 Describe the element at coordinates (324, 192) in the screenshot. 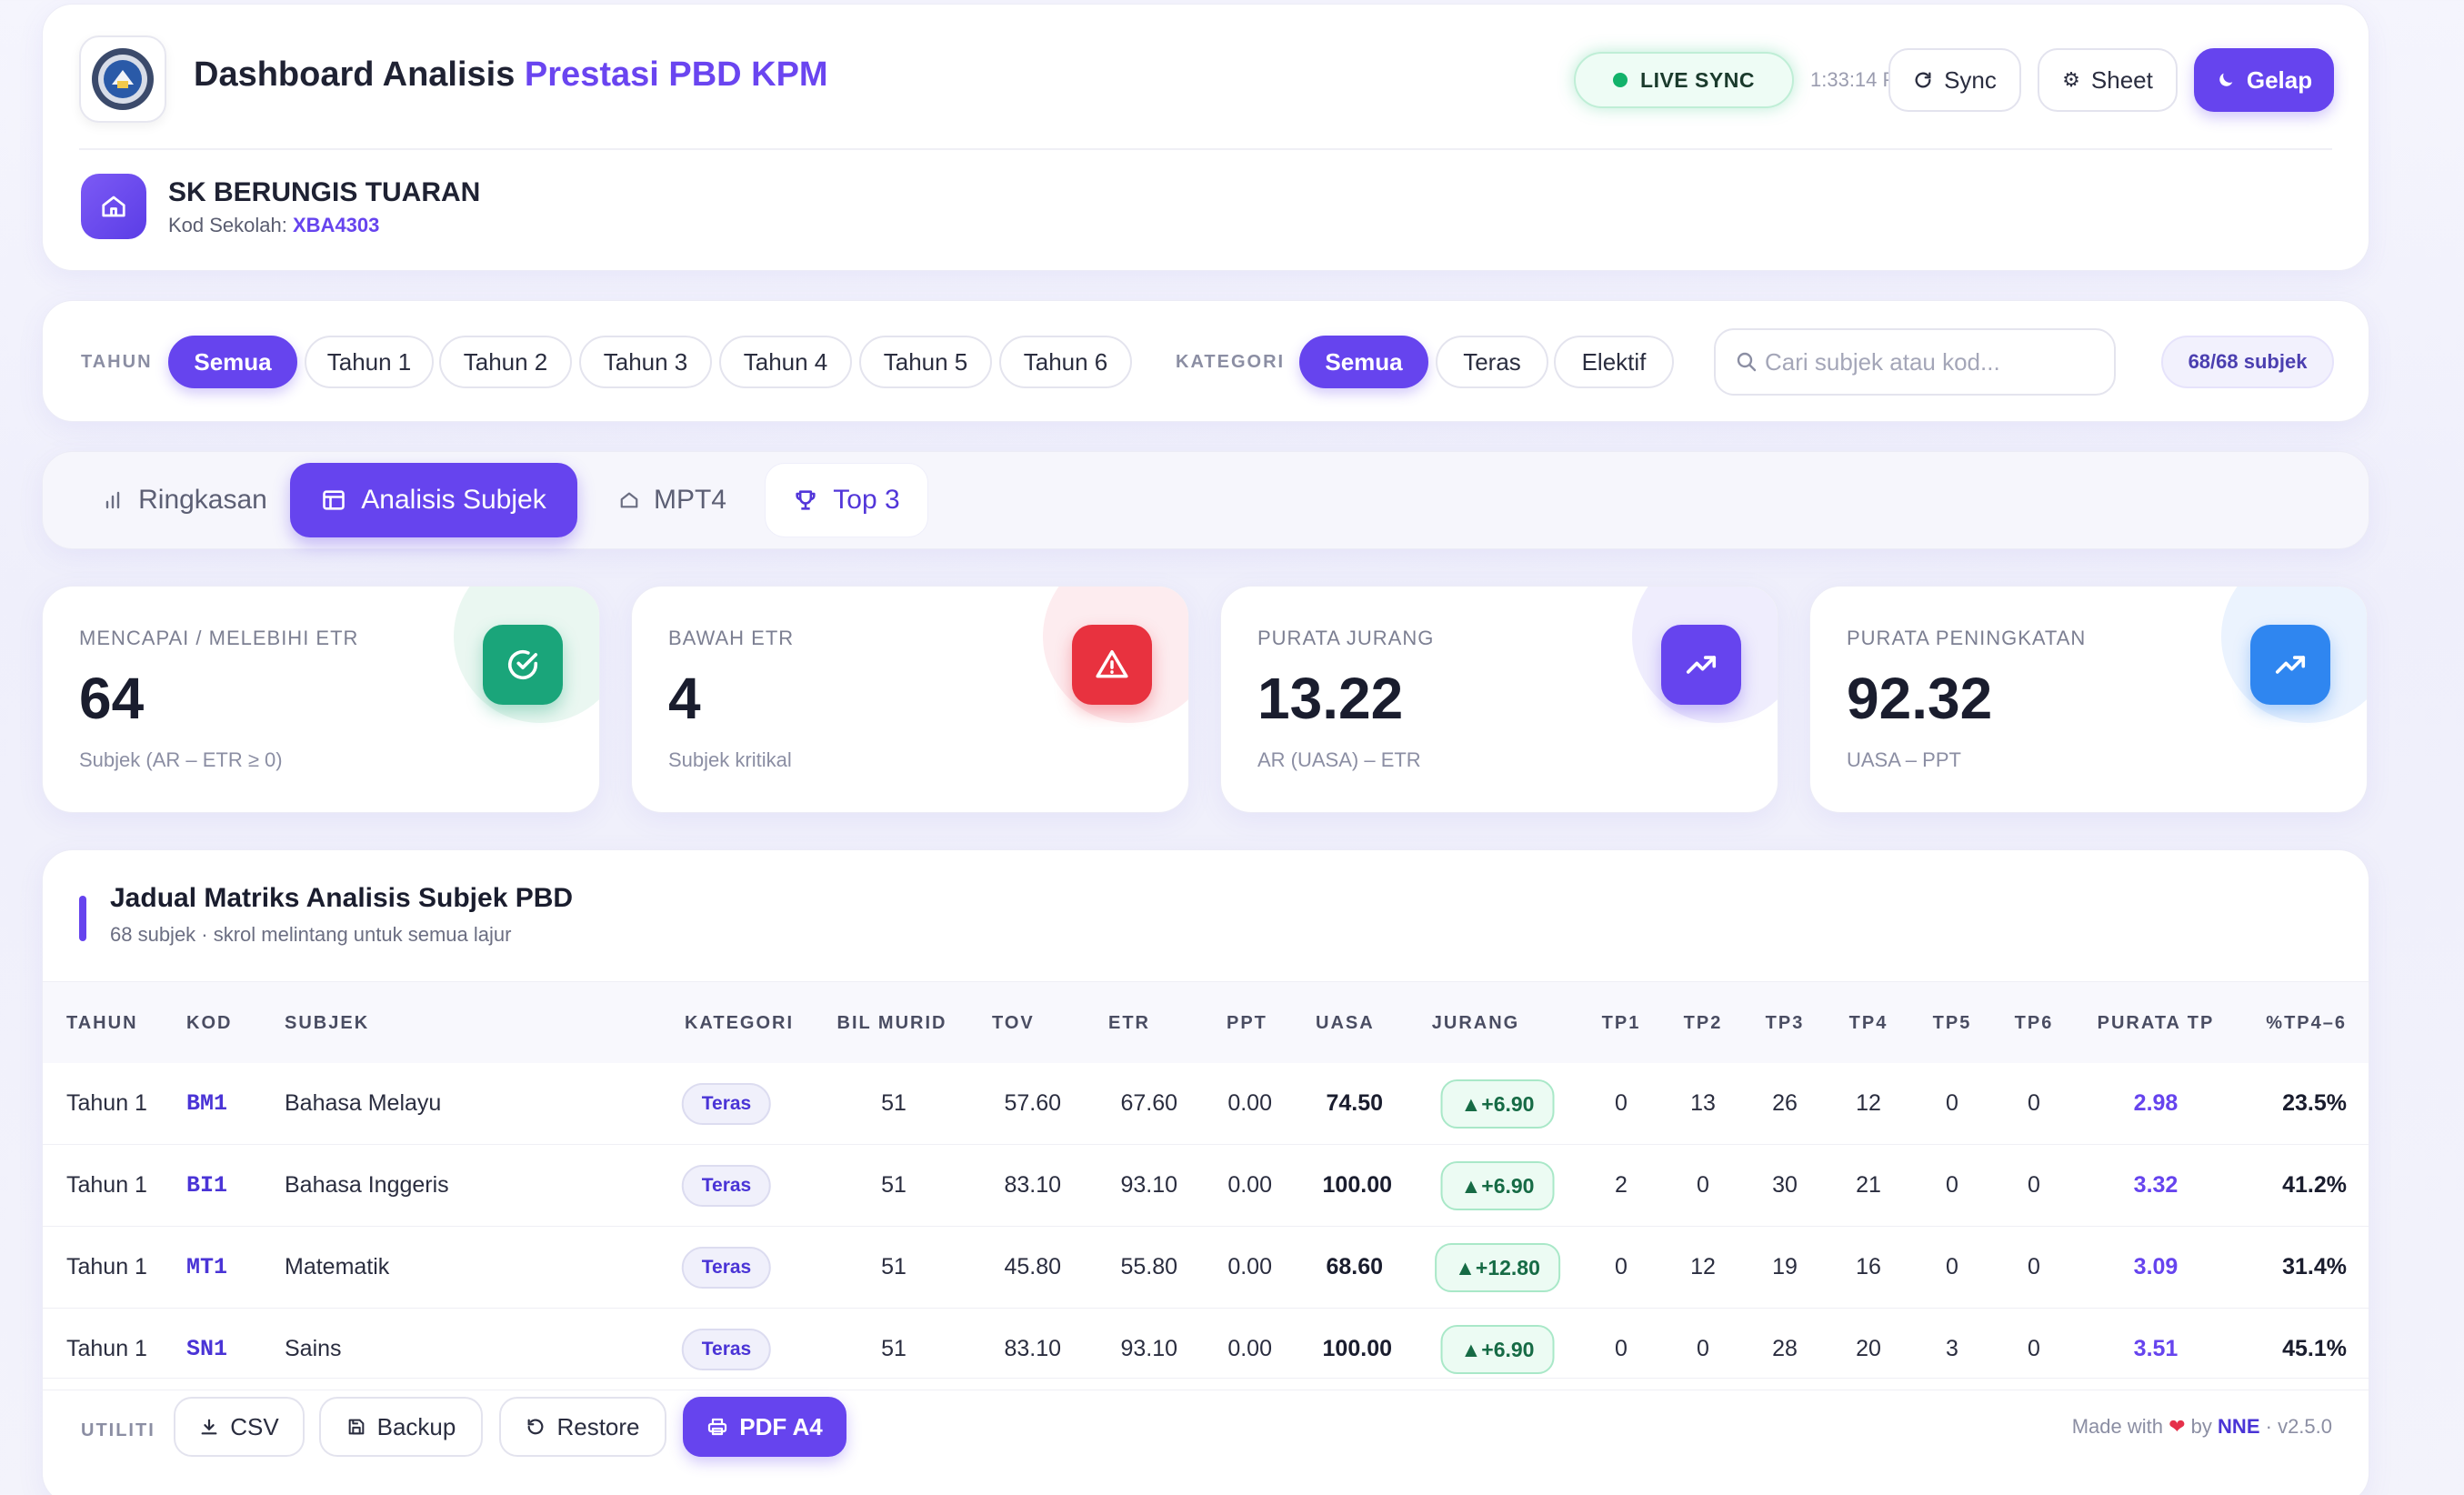

I see `school-name: SK BERUNGIS TUARAN` at that location.